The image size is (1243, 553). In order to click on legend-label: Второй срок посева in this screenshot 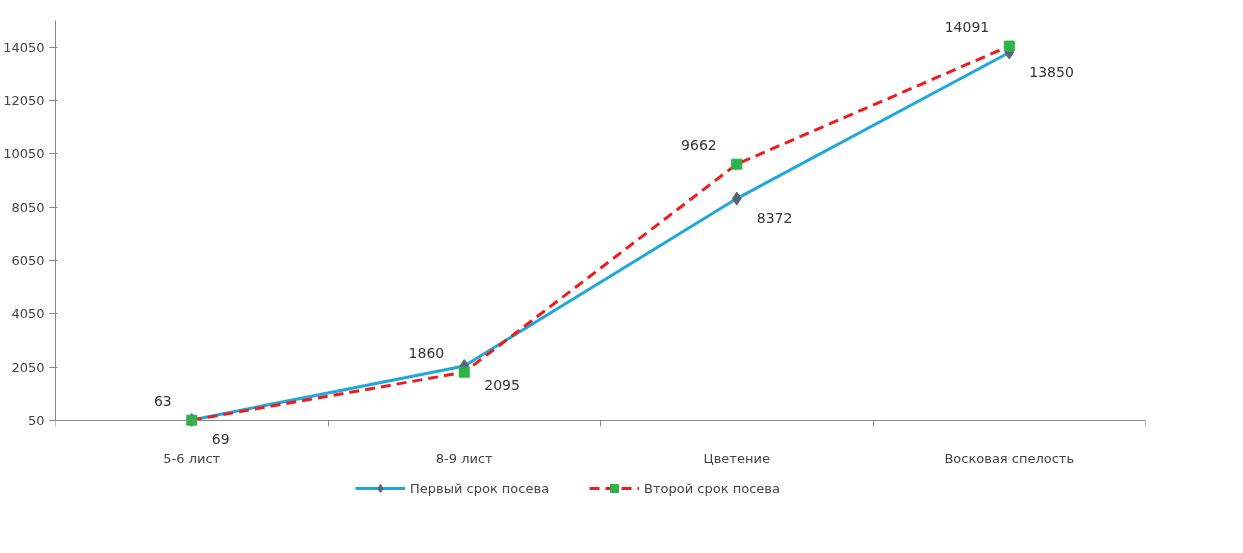, I will do `click(712, 488)`.